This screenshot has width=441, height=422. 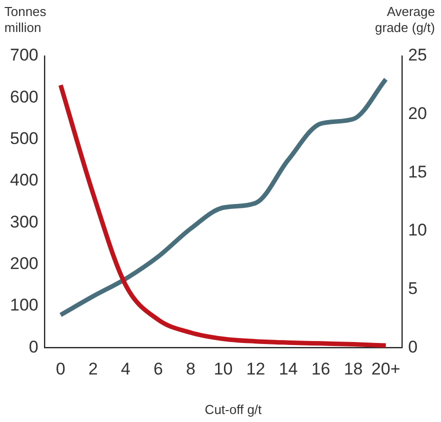 I want to click on y-tick-label: 500, so click(x=24, y=138).